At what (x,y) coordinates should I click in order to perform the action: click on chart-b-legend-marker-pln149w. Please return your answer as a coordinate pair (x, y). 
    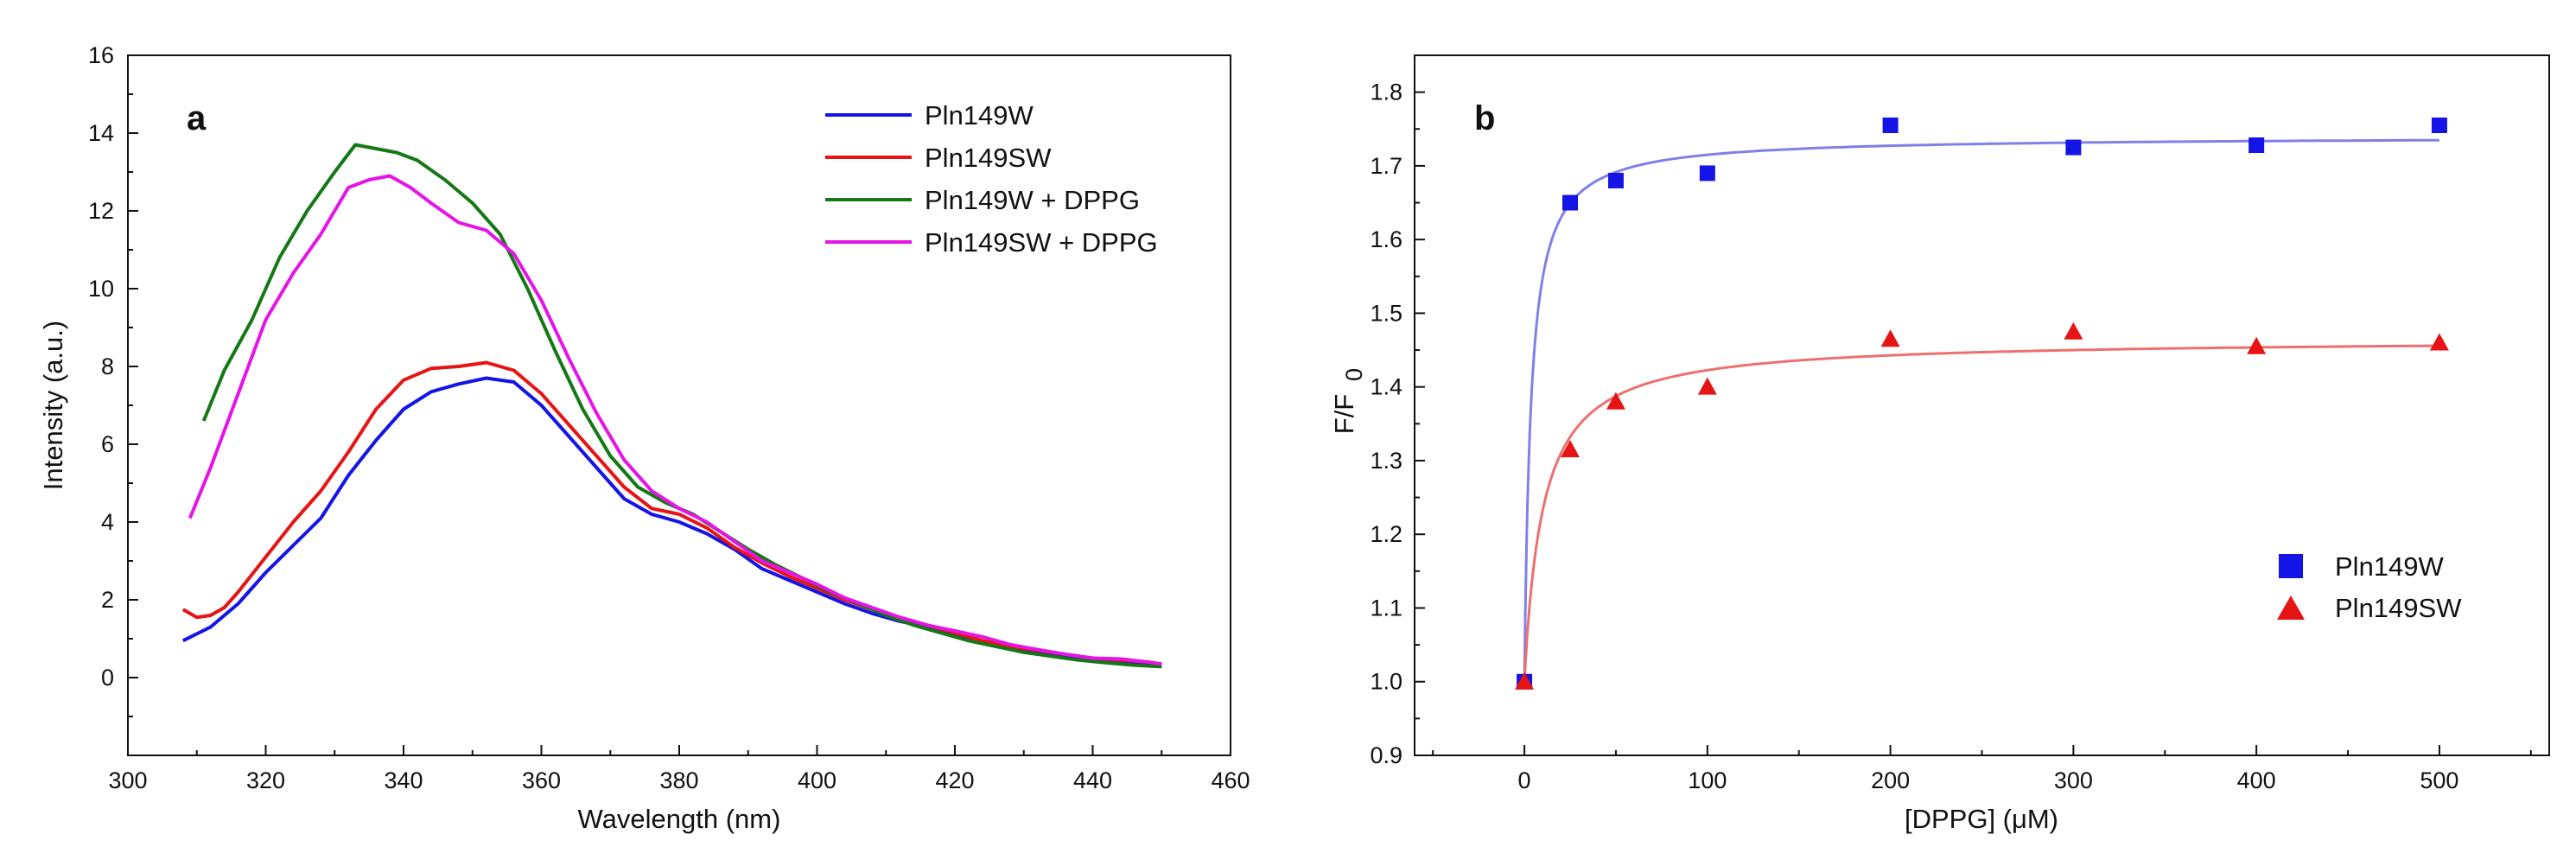
    Looking at the image, I should click on (2291, 566).